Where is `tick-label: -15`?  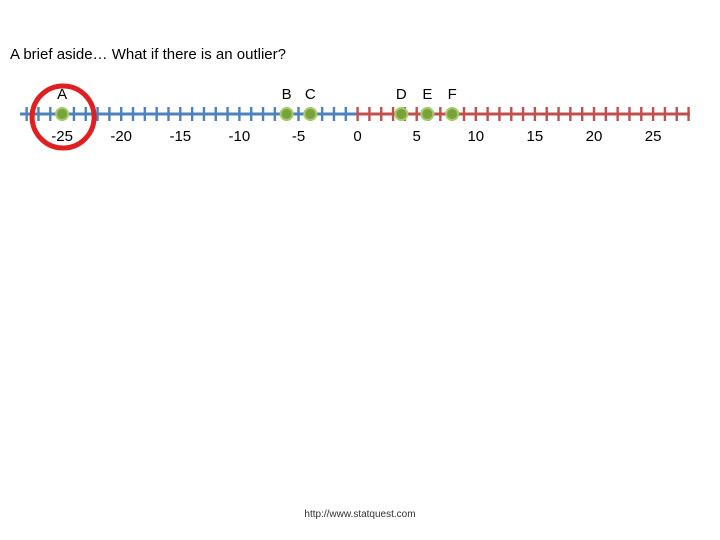
tick-label: -15 is located at coordinates (180, 136).